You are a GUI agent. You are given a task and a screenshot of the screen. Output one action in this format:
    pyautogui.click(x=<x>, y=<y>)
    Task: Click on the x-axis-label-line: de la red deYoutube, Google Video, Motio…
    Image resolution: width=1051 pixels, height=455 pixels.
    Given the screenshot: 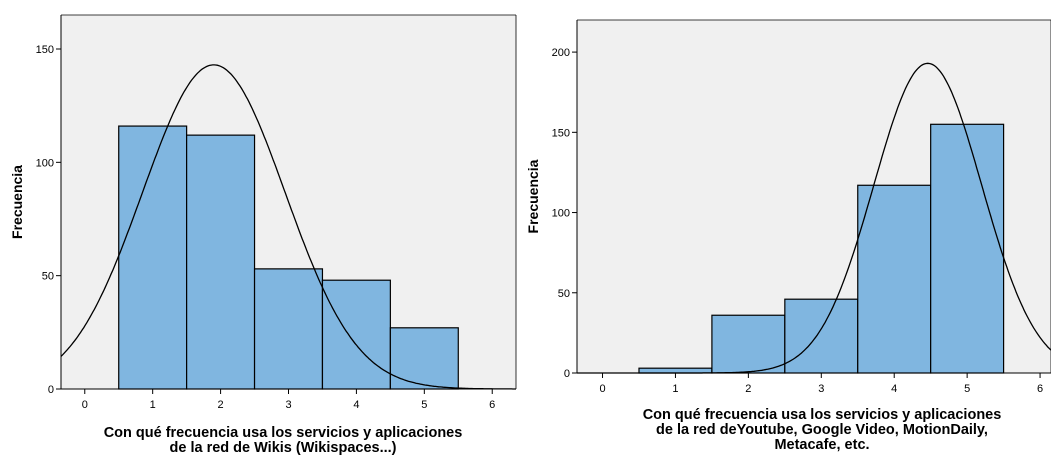 What is the action you would take?
    pyautogui.click(x=822, y=430)
    